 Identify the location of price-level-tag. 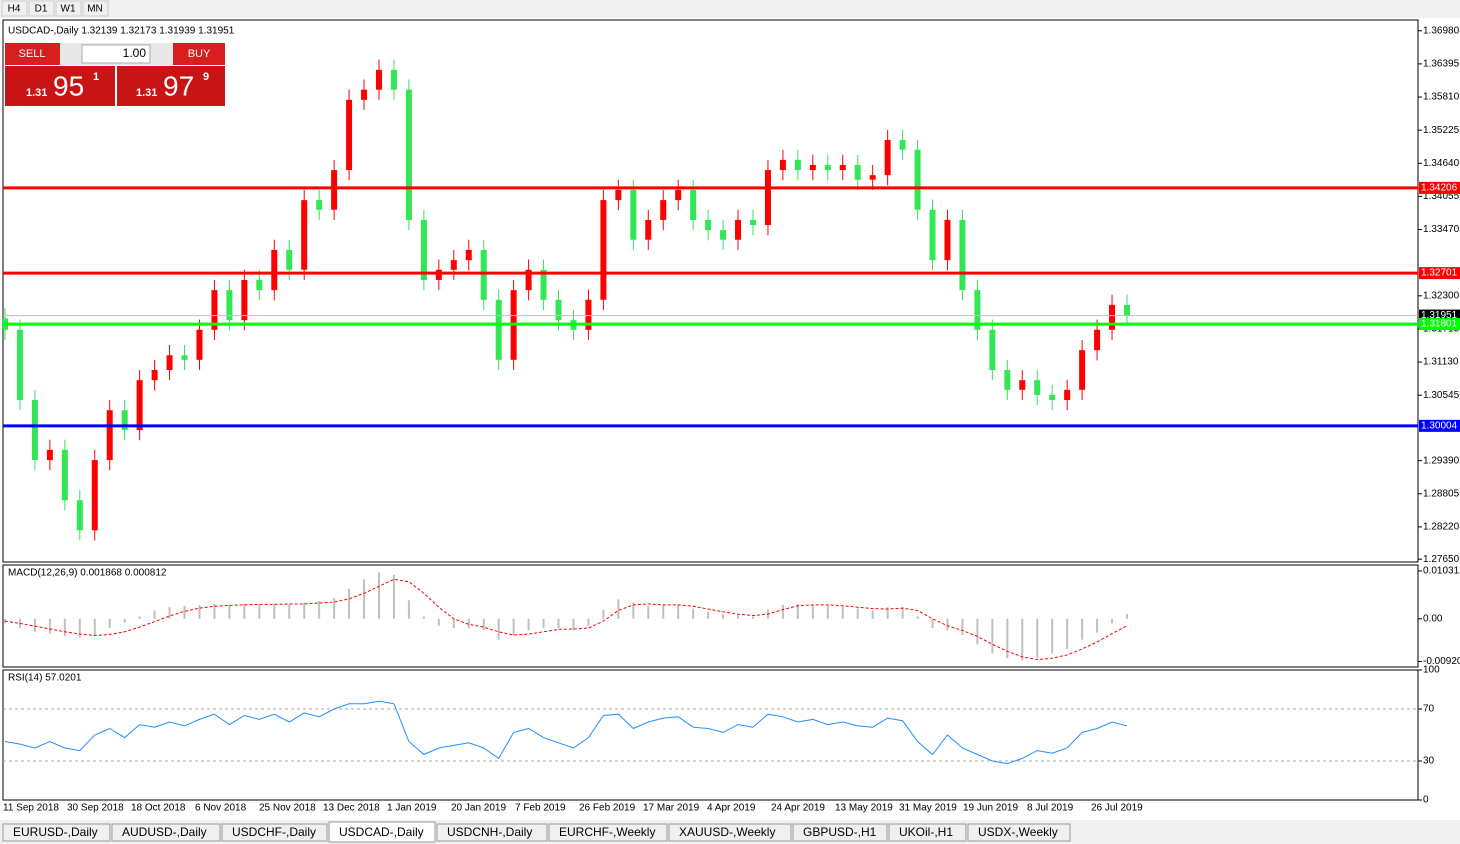
(1439, 187).